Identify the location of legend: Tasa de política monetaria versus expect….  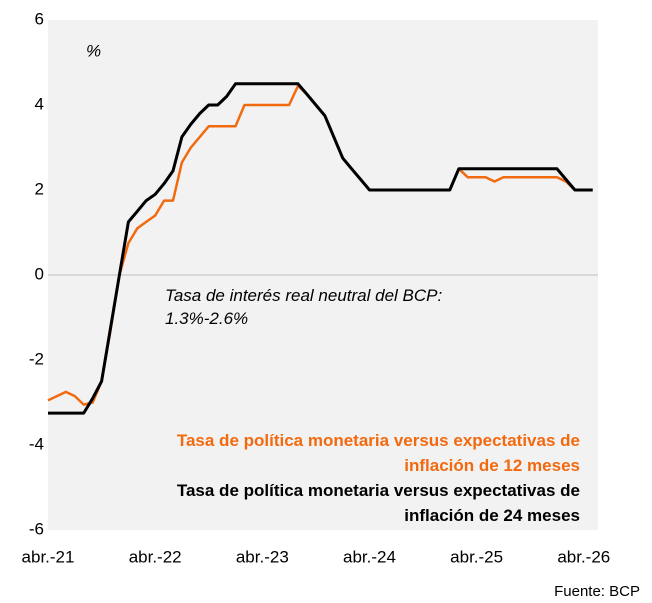
(370, 478).